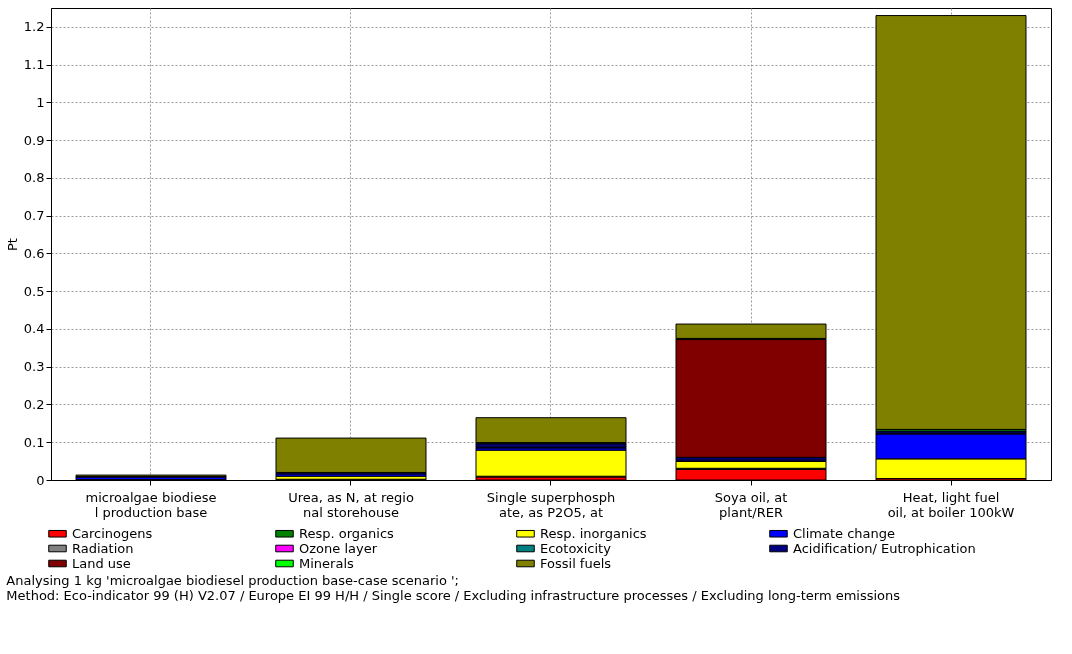  What do you see at coordinates (338, 548) in the screenshot?
I see `legend-label: Ozone layer` at bounding box center [338, 548].